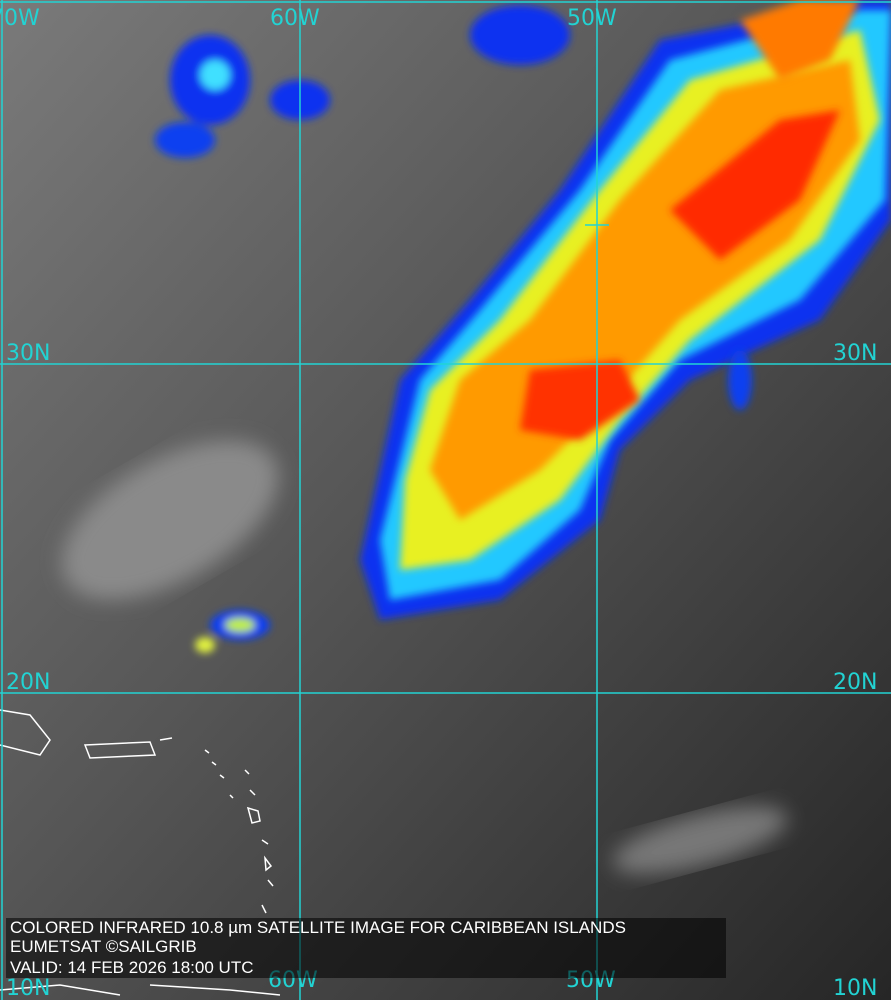  What do you see at coordinates (592, 18) in the screenshot?
I see `longitude-label-50w: 50W` at bounding box center [592, 18].